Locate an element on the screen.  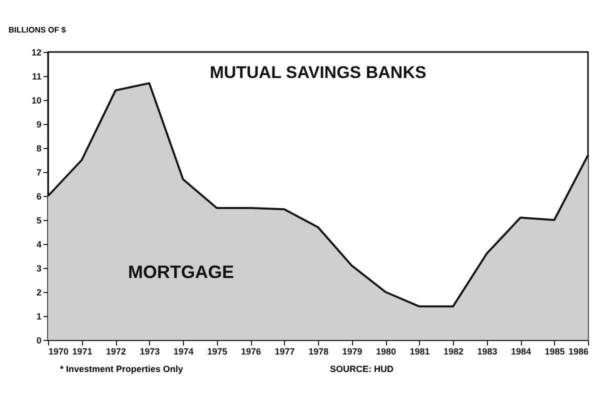
y-tick-label: 3 is located at coordinates (39, 269).